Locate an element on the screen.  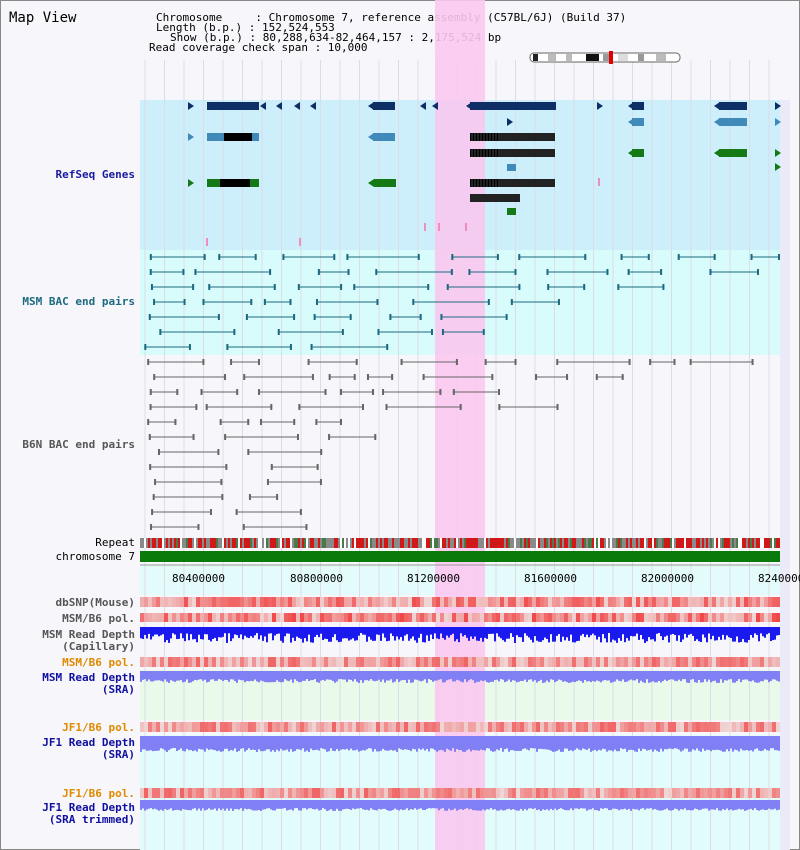
jf1-b6-pol-label: JF1/B6 pol. is located at coordinates (98, 727).